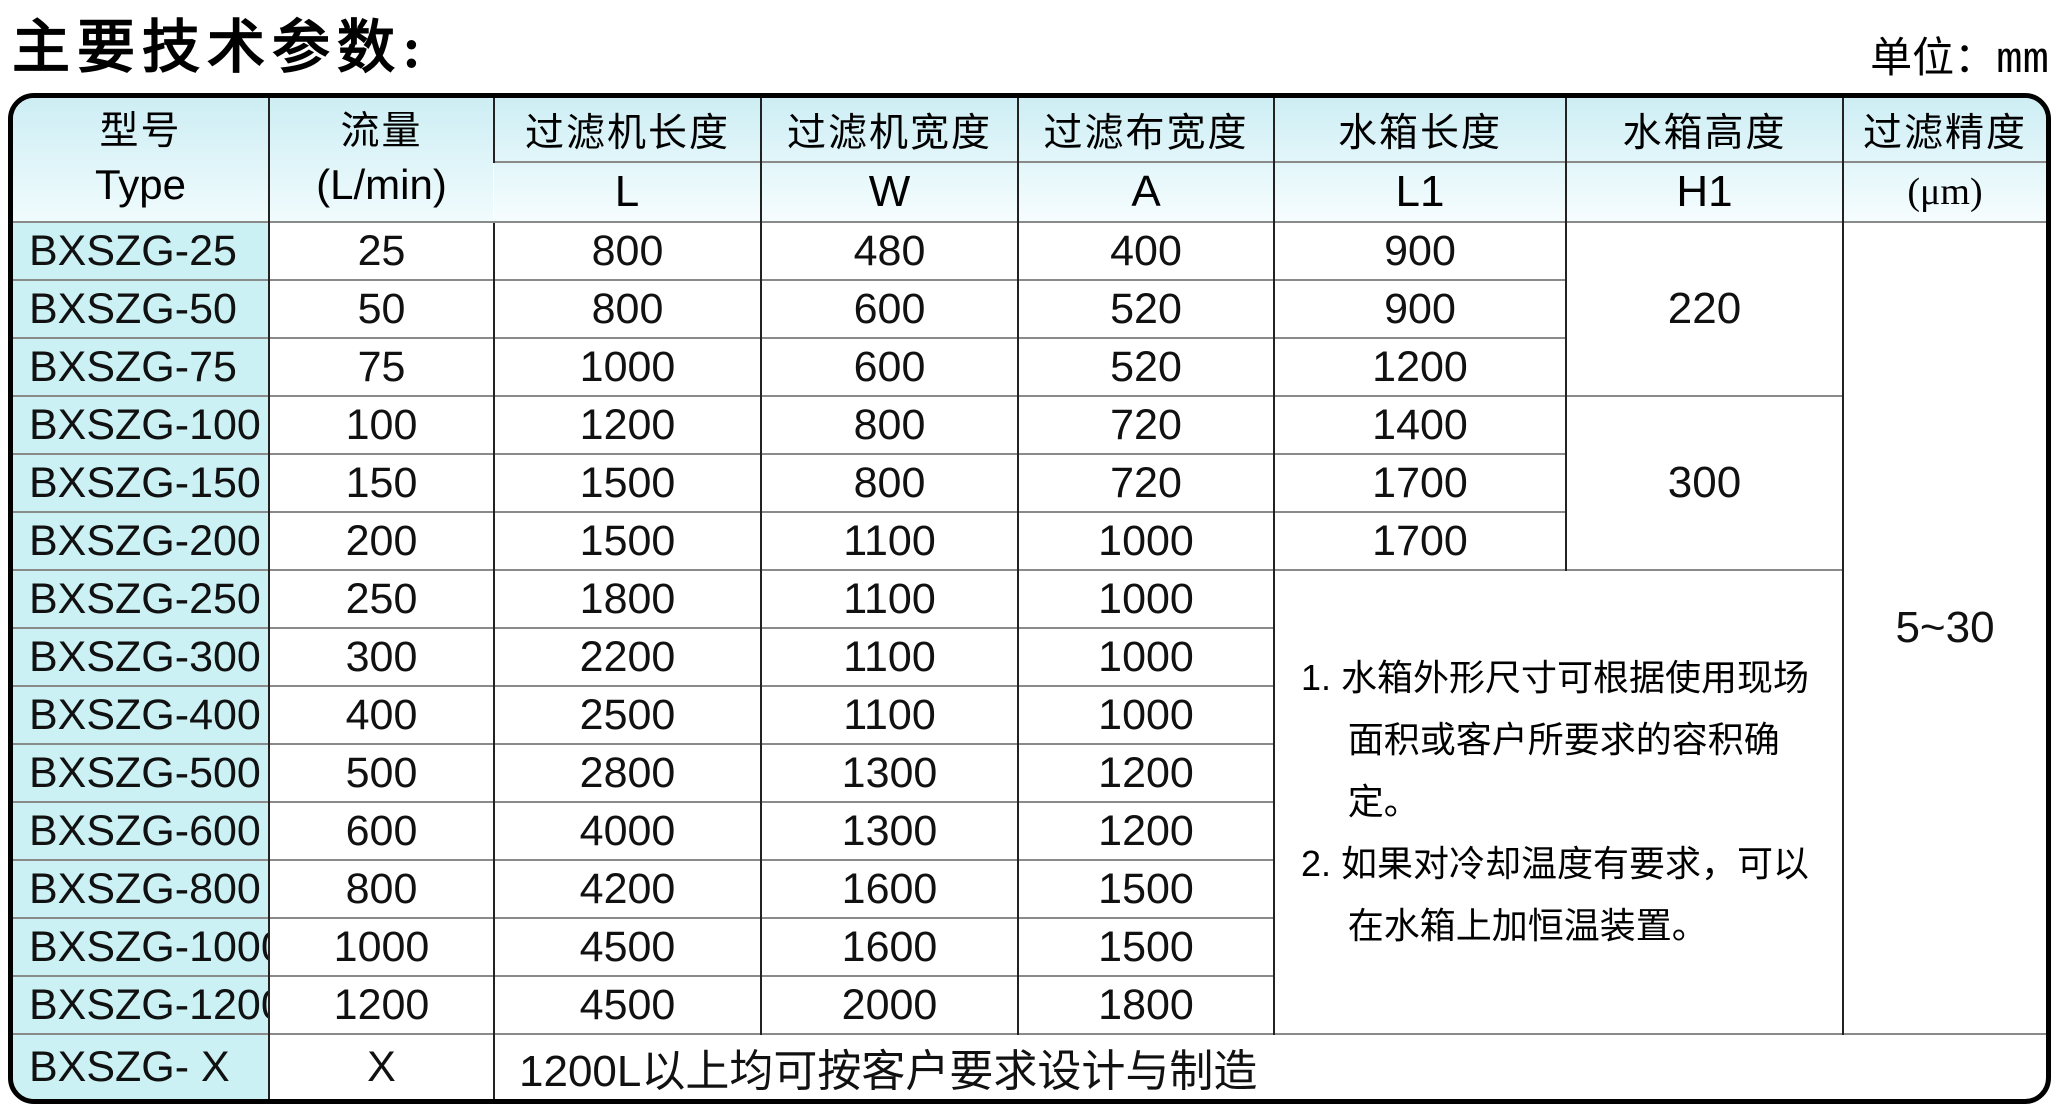 This screenshot has width=2059, height=1108. I want to click on note-item-2: 2. 如果对冷却温度有要求，可以在水箱上加恒温装置。, so click(1564, 895).